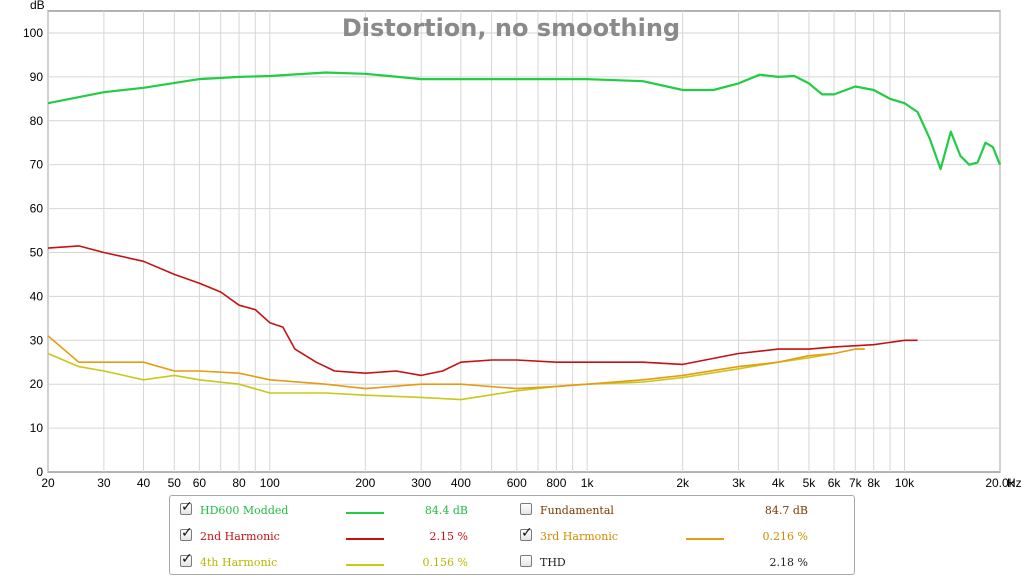  I want to click on y-tick-label: 100, so click(33, 33).